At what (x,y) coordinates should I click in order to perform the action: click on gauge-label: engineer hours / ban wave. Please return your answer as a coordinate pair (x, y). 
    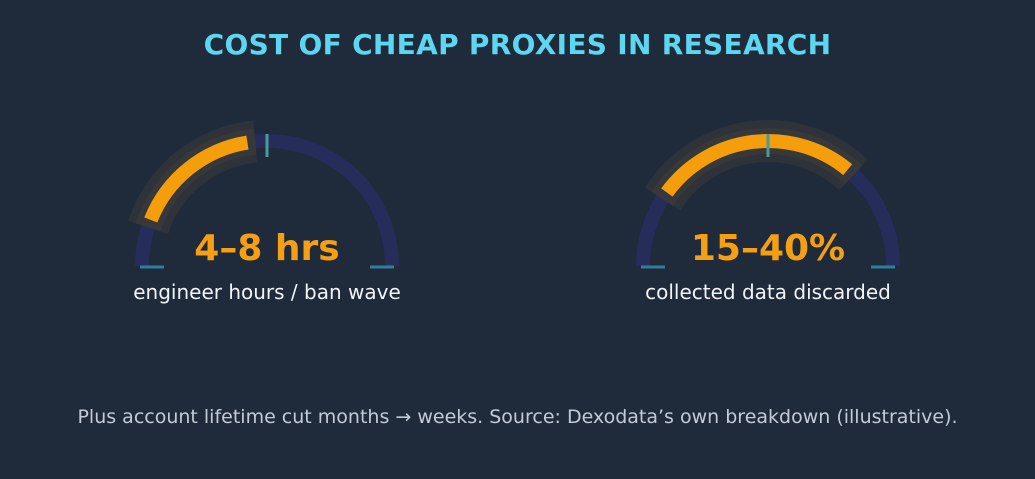
    Looking at the image, I should click on (267, 292).